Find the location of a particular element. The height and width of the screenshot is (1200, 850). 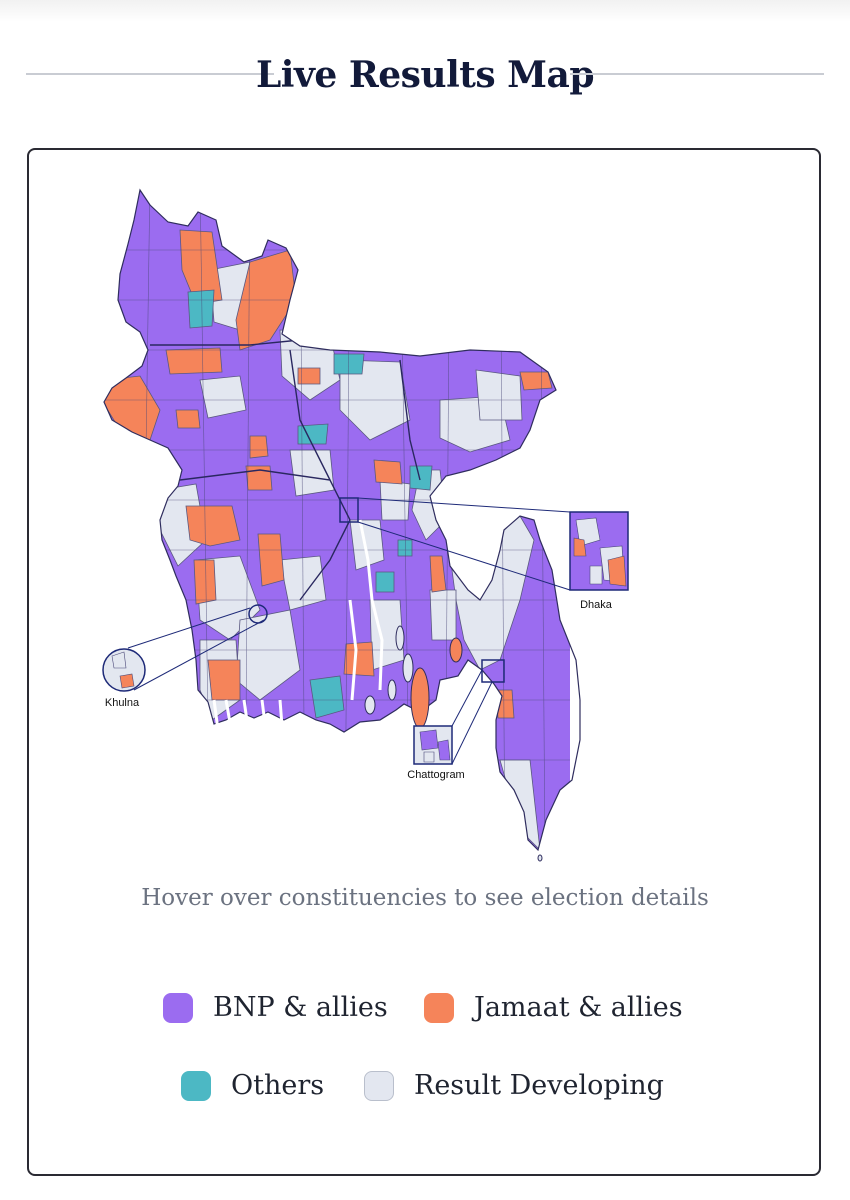

legend-label-jamaat: Jamaat & allies is located at coordinates (578, 1007).